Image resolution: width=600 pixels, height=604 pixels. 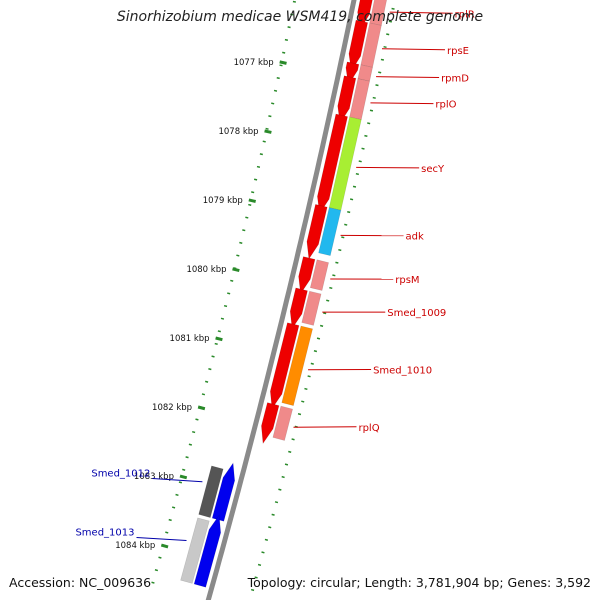 I want to click on gene-label-adk: adk, so click(x=415, y=237).